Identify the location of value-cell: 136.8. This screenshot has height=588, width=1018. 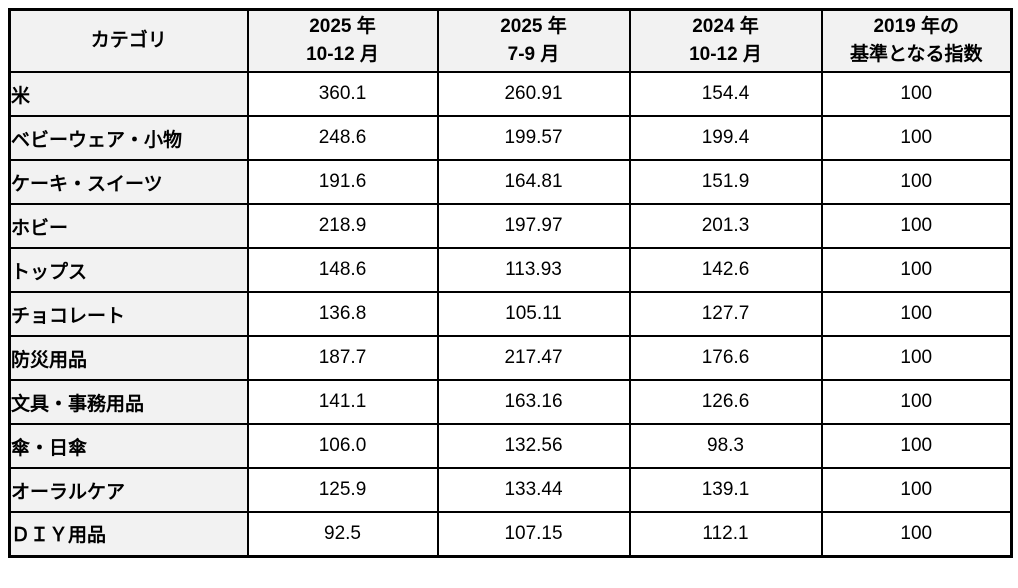
(342, 314).